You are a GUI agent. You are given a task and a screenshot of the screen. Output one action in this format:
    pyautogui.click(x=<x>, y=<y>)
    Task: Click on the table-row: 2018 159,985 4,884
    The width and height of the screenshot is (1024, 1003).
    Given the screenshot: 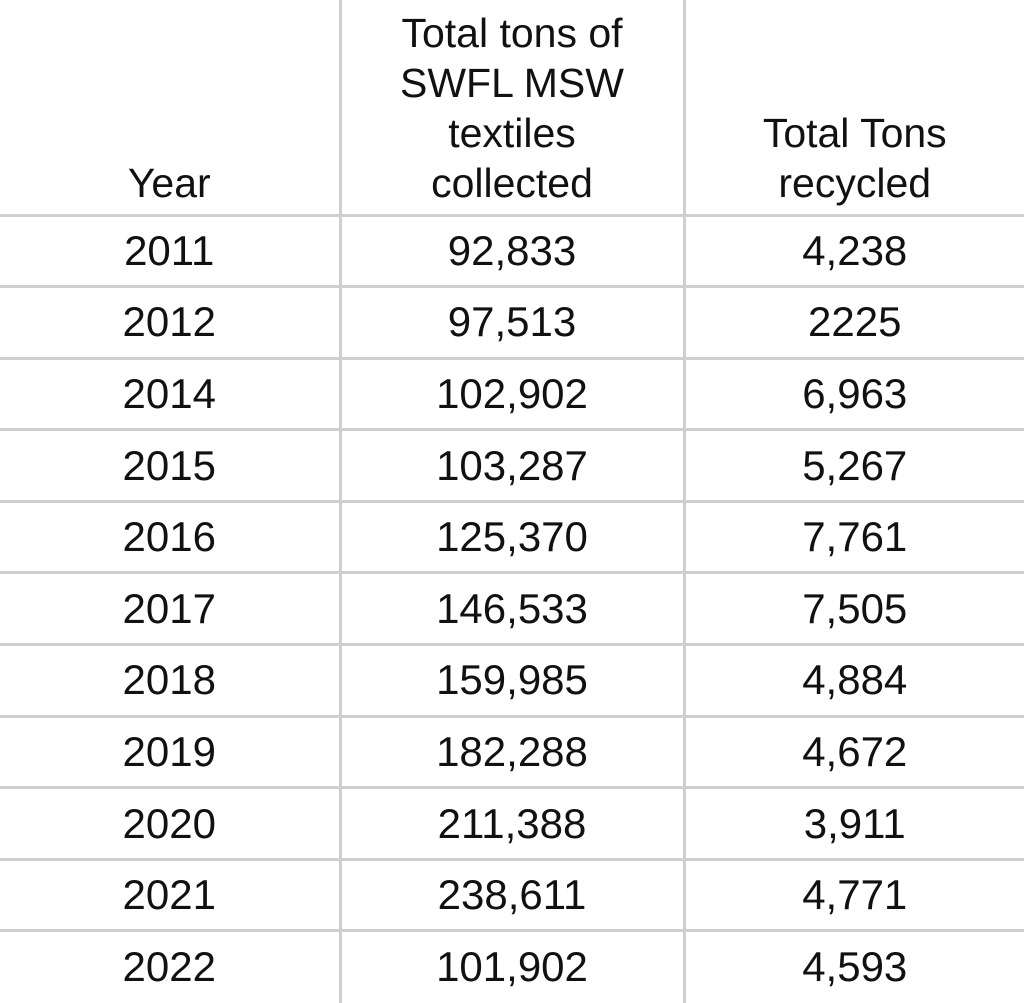 What is the action you would take?
    pyautogui.click(x=512, y=680)
    